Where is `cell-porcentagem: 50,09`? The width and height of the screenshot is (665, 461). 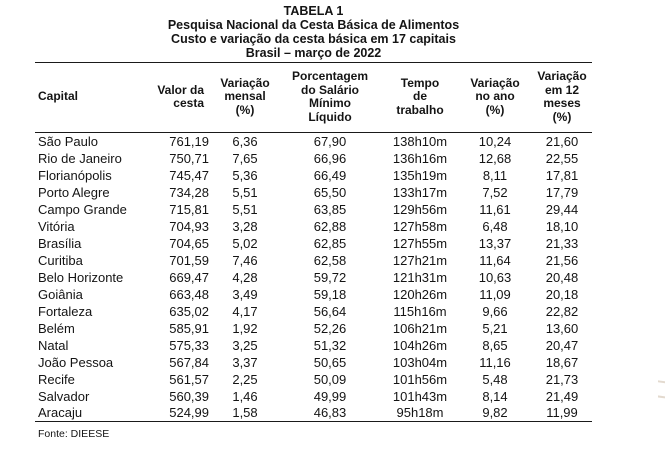
cell-porcentagem: 50,09 is located at coordinates (330, 379).